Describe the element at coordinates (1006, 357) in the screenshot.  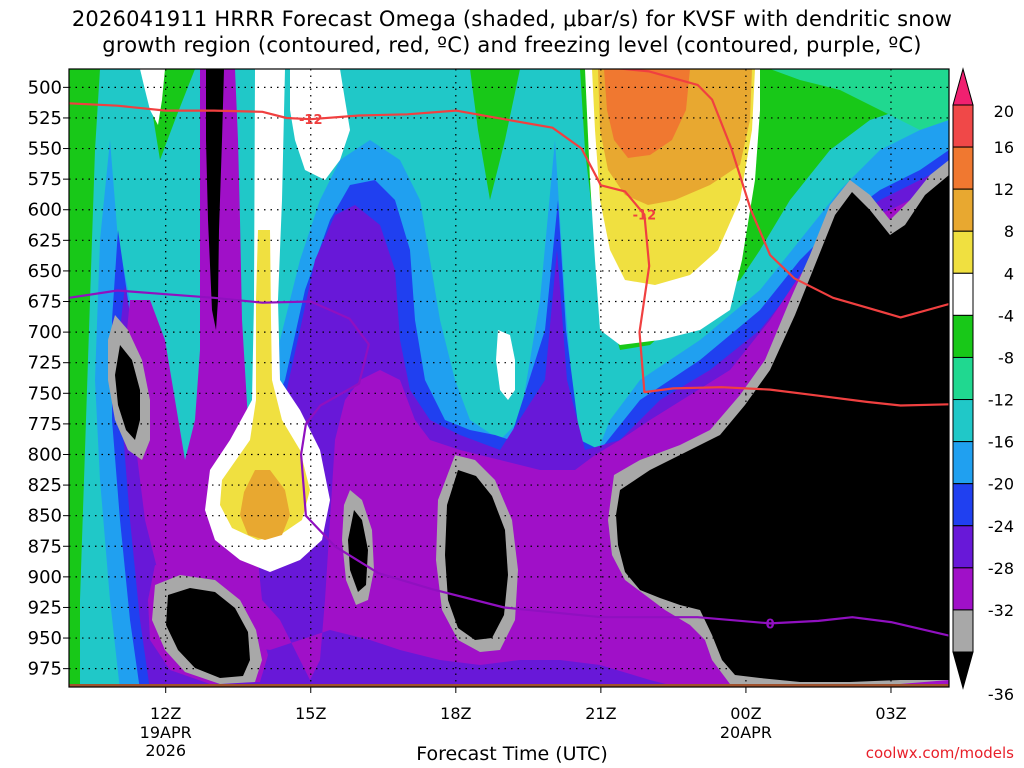
I see `colorbar-label: -8` at that location.